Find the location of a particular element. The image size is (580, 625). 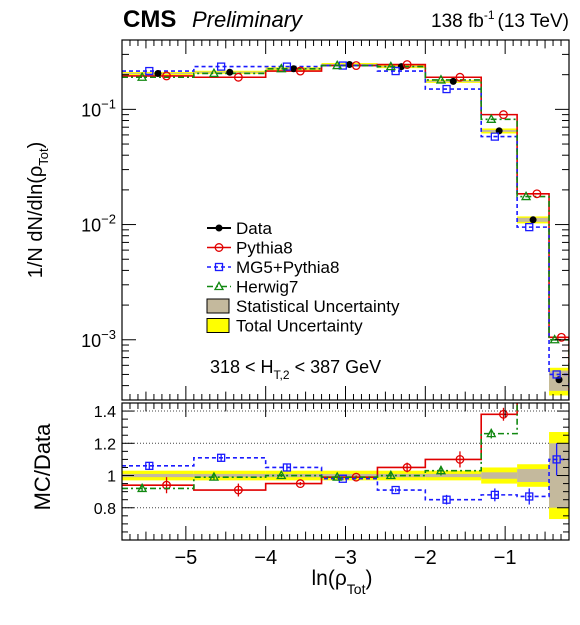

ratio-line-pythia is located at coordinates (320, 447).